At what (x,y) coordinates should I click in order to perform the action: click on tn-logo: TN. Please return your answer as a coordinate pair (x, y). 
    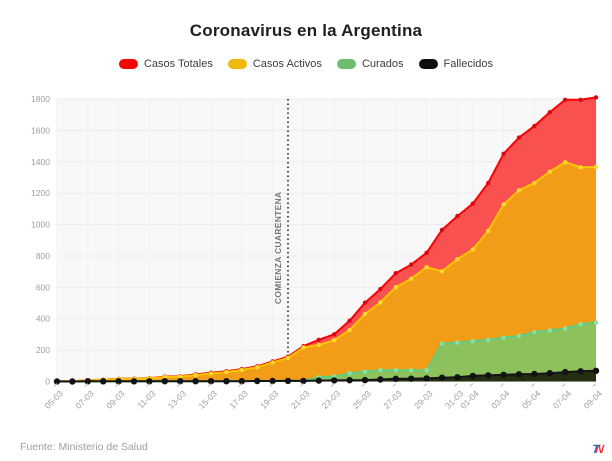
    Looking at the image, I should click on (597, 449).